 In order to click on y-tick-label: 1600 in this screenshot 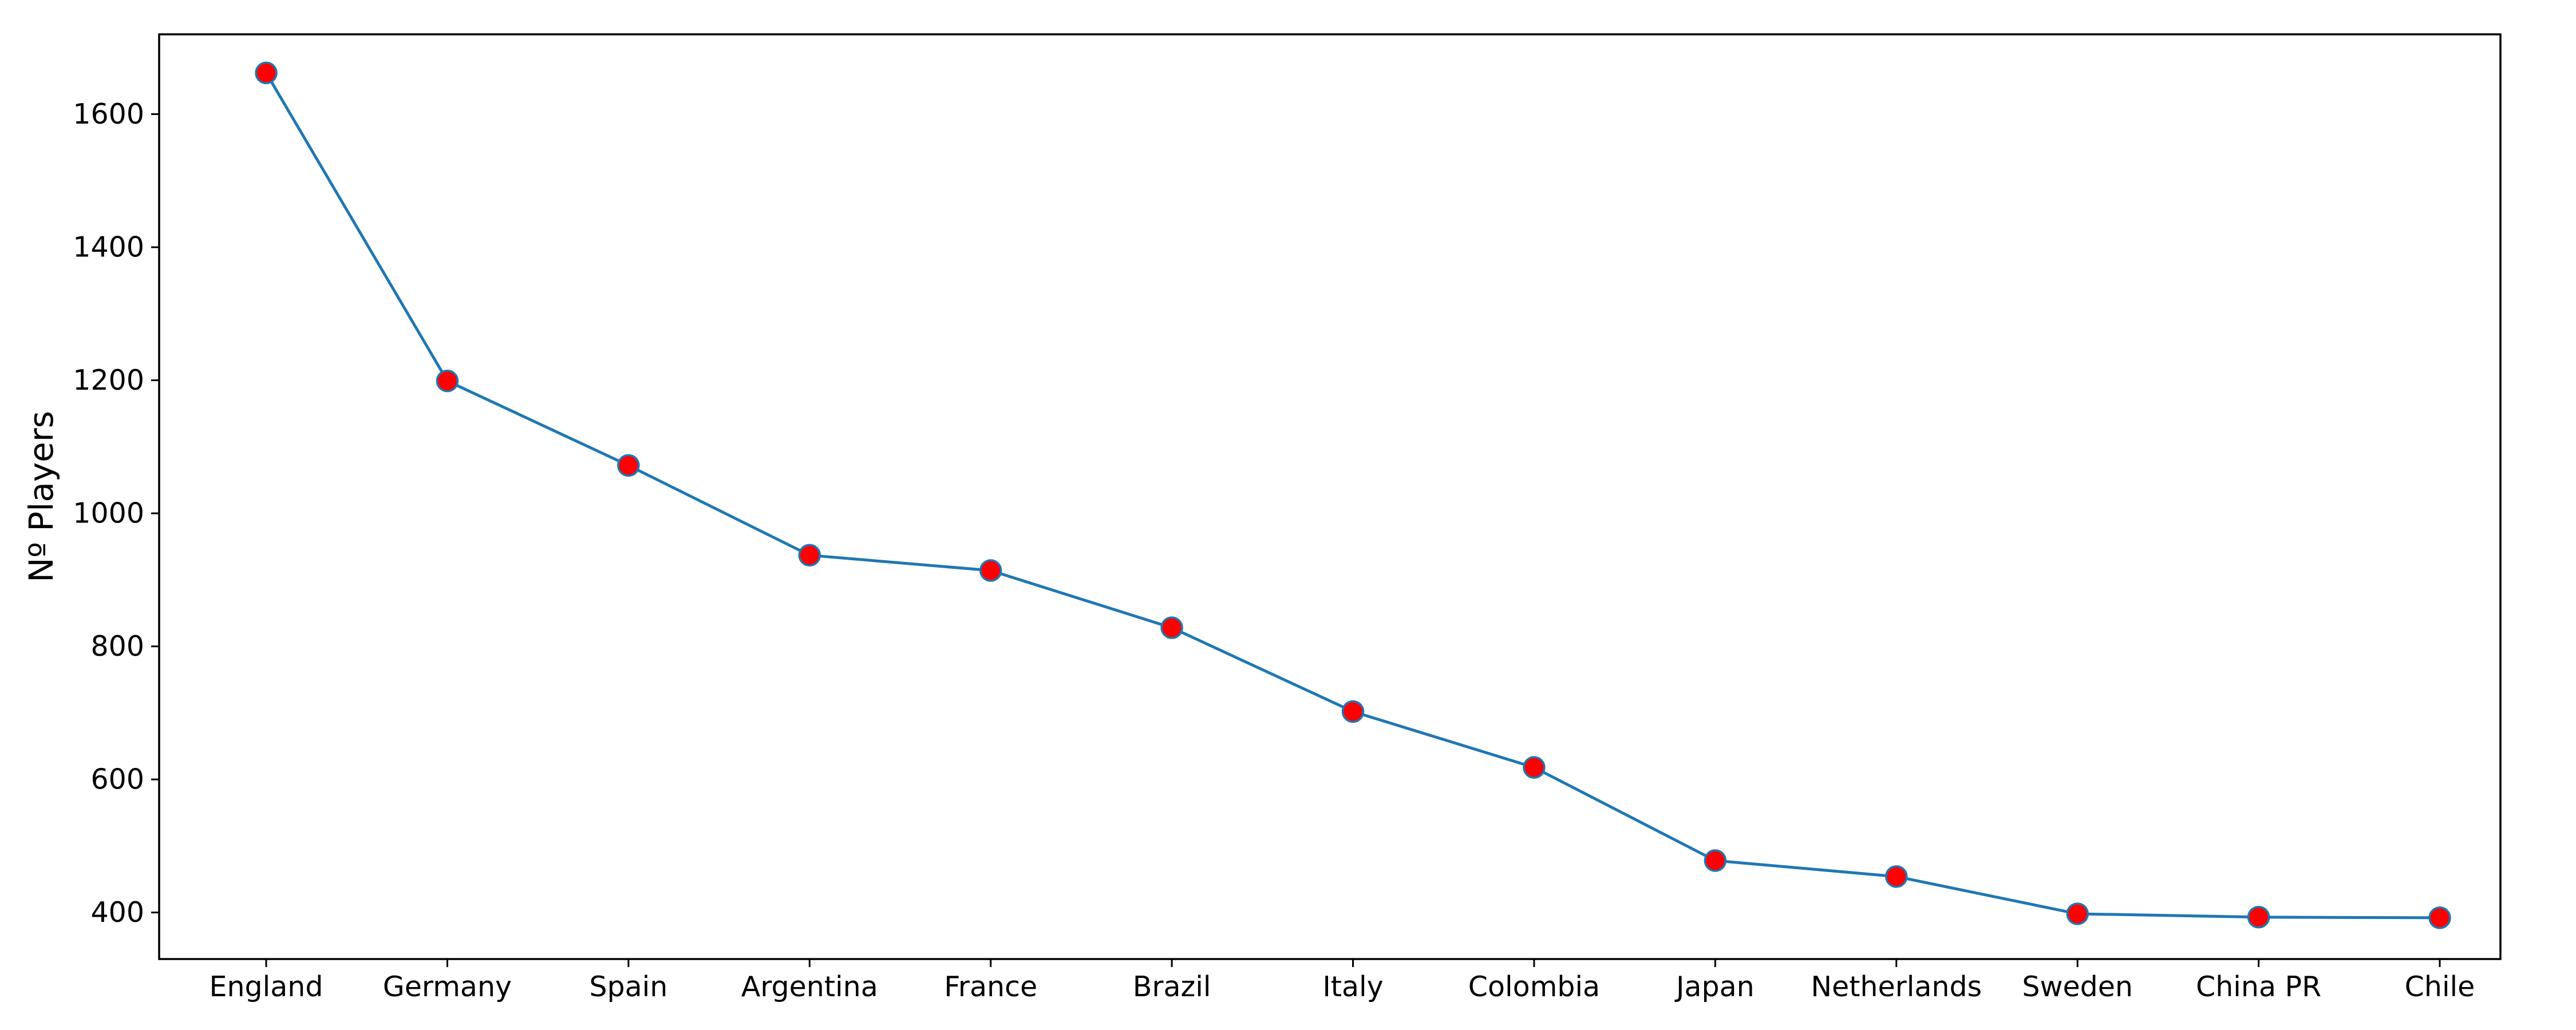, I will do `click(108, 114)`.